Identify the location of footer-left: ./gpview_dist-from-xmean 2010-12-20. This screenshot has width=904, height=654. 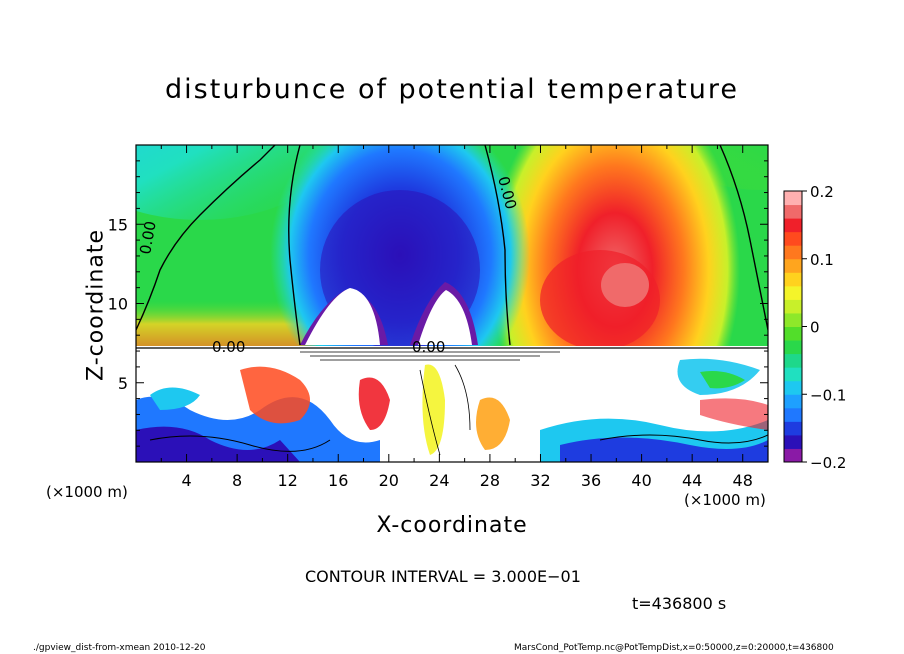
(119, 648).